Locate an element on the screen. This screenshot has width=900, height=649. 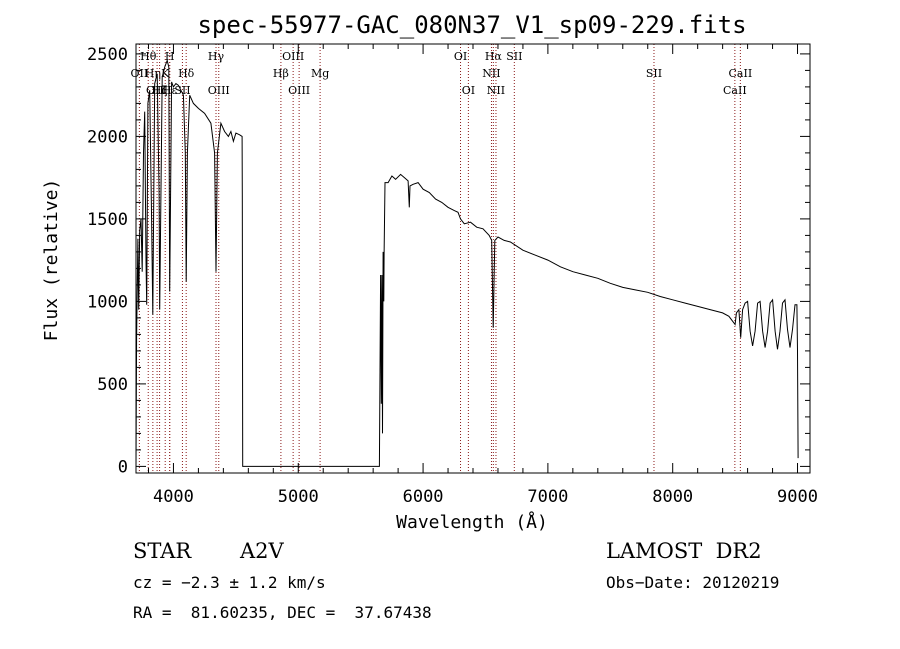
chart-title: spec-55977-GAC_080N37_V1_sp09-229.fits is located at coordinates (471, 25).